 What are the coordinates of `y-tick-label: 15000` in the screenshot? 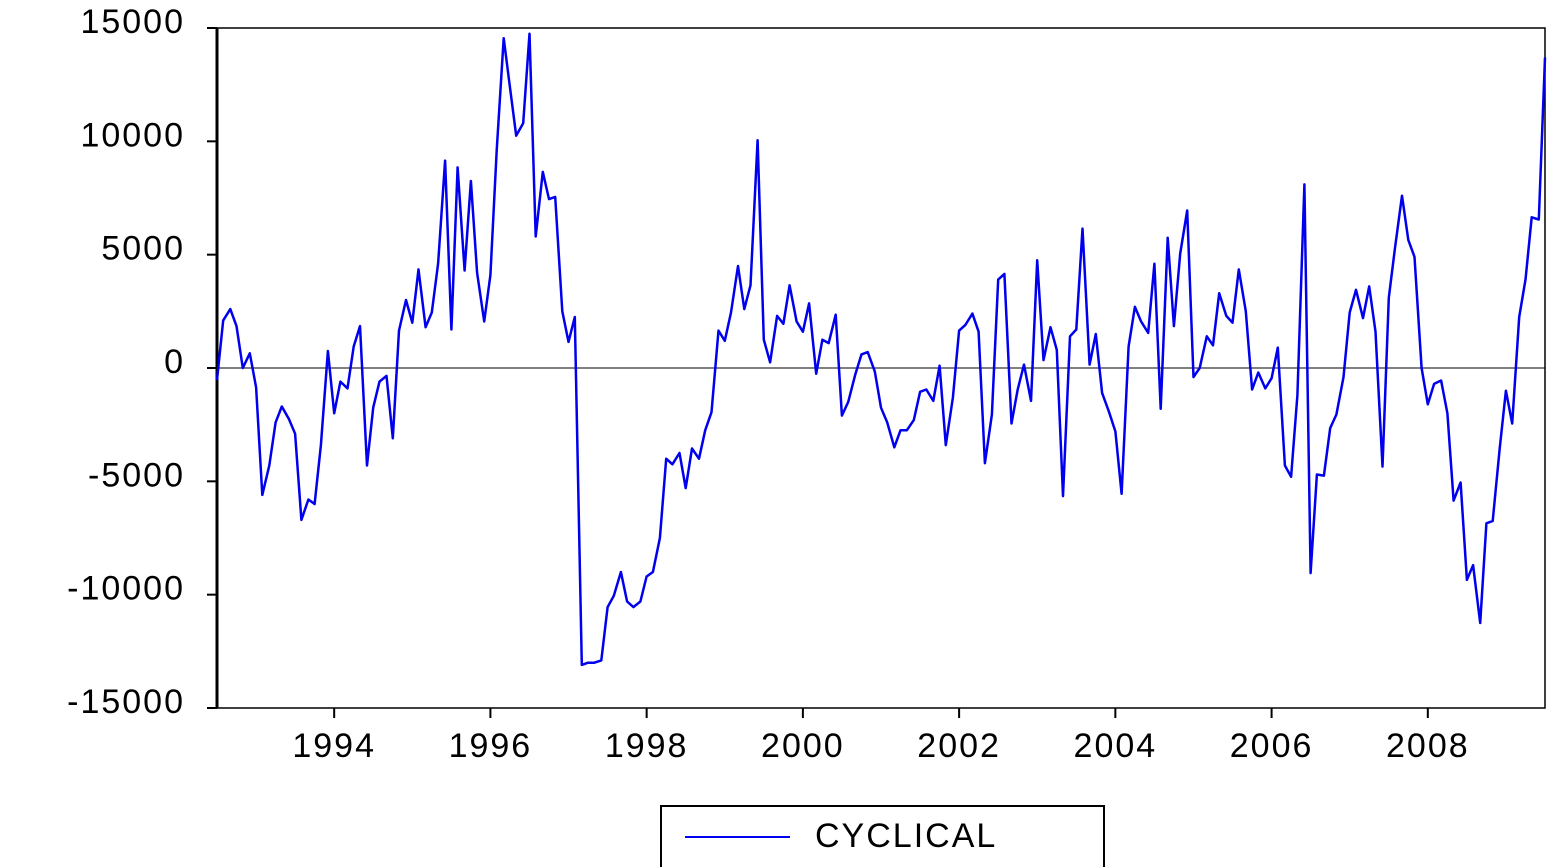 It's located at (132, 22).